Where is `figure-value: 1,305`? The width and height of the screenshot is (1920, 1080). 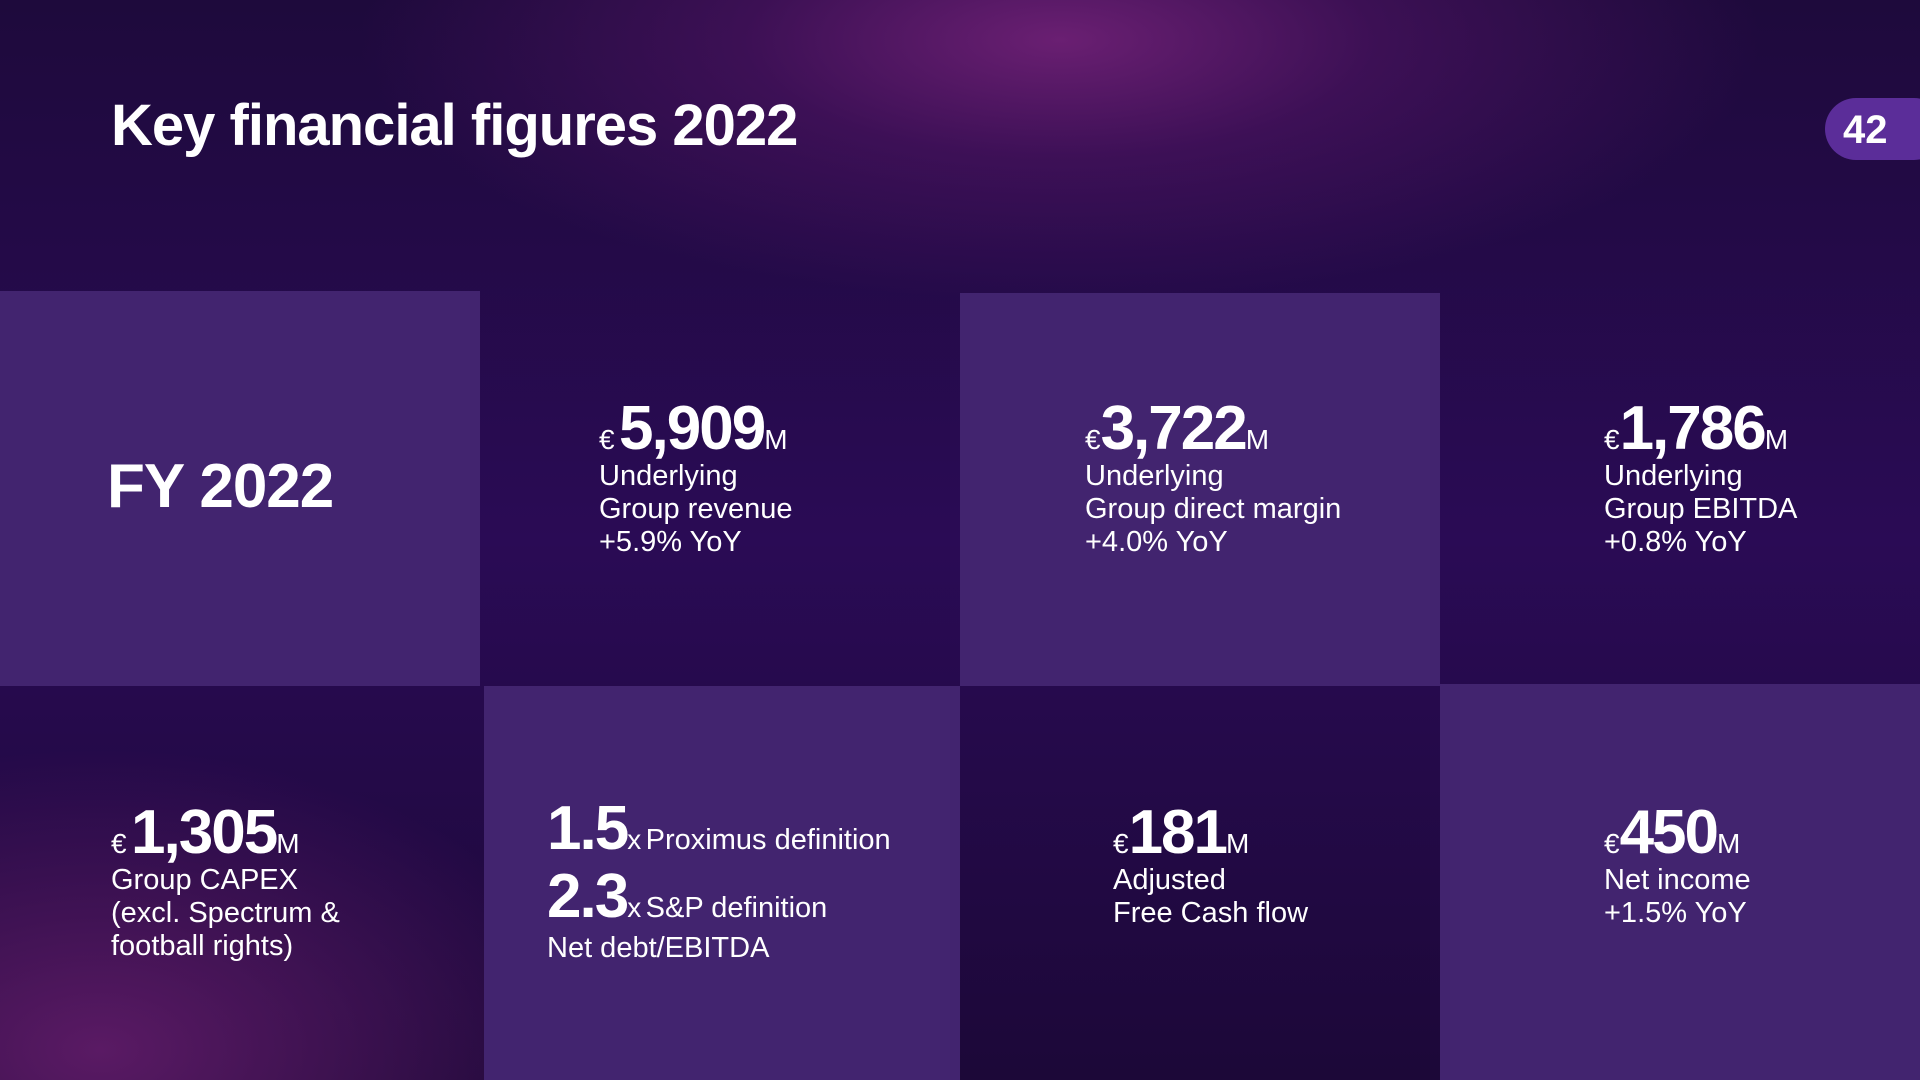
figure-value: 1,305 is located at coordinates (204, 832).